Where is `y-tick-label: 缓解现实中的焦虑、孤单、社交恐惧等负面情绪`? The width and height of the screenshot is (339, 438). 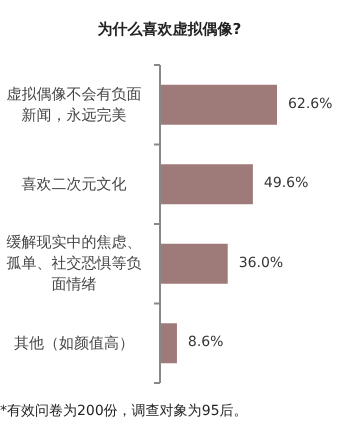
y-tick-label: 缓解现实中的焦虑、孤单、社交恐惧等负面情绪 is located at coordinates (74, 264).